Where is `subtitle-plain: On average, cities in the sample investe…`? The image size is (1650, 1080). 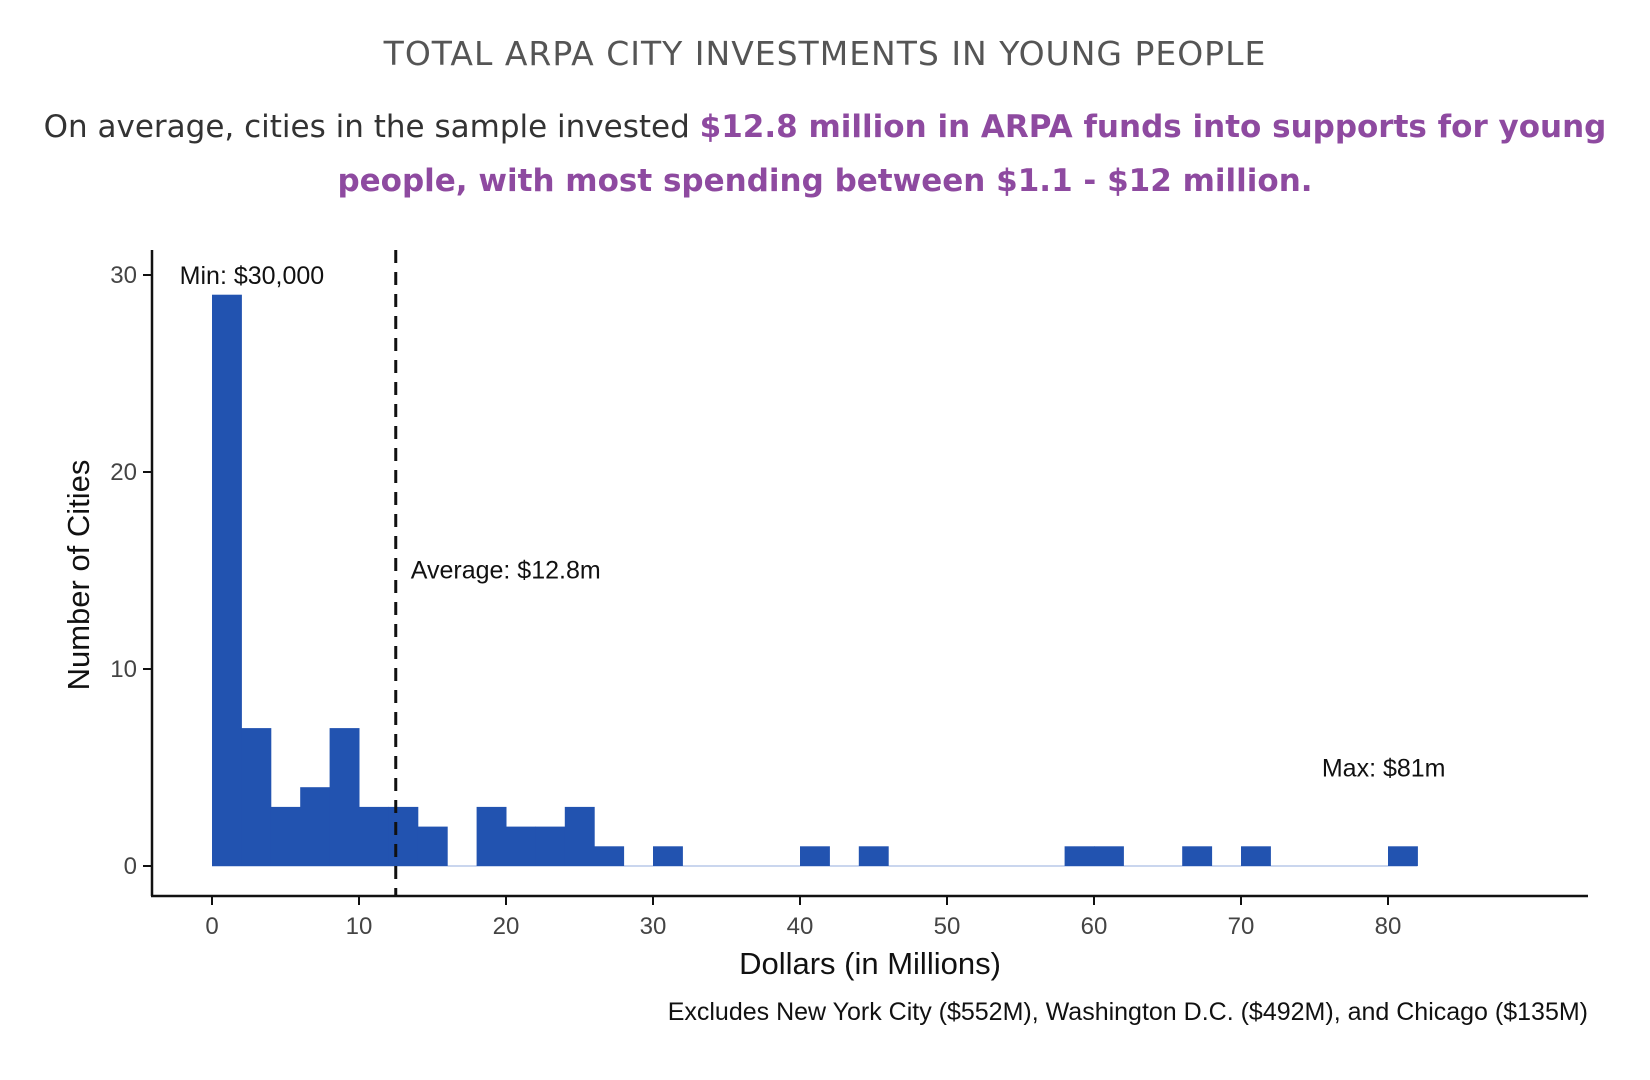 subtitle-plain: On average, cities in the sample investe… is located at coordinates (371, 127).